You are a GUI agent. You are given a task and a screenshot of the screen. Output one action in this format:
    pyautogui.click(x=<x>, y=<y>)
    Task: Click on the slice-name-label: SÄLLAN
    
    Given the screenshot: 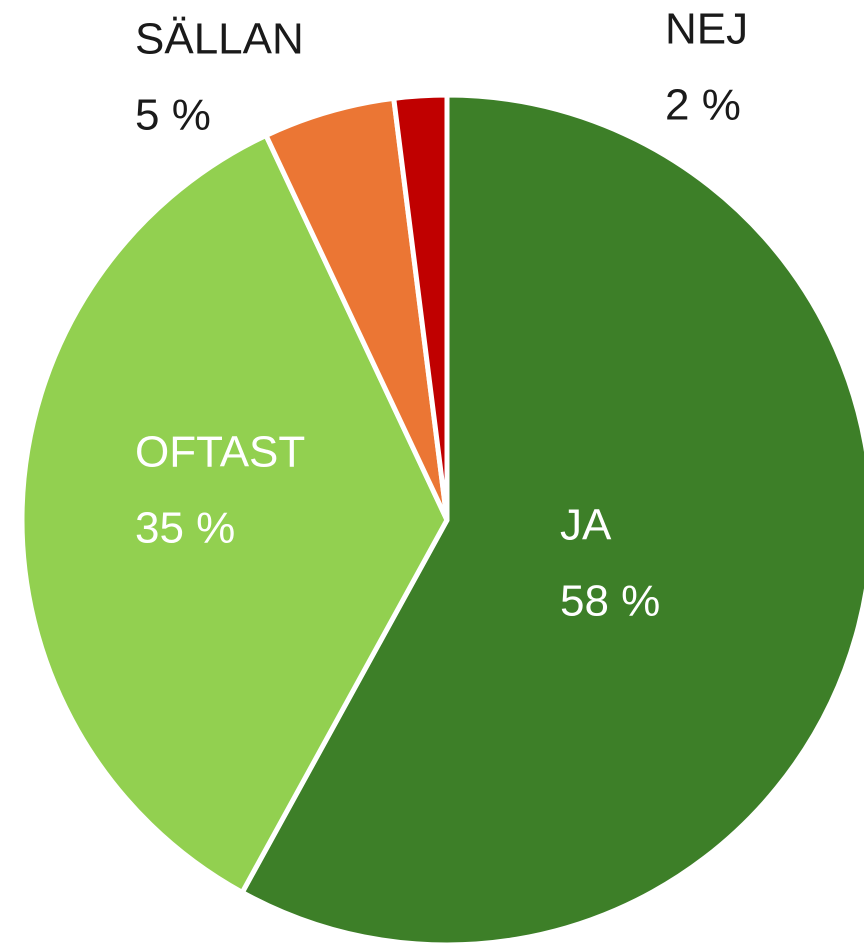 What is the action you would take?
    pyautogui.click(x=219, y=39)
    